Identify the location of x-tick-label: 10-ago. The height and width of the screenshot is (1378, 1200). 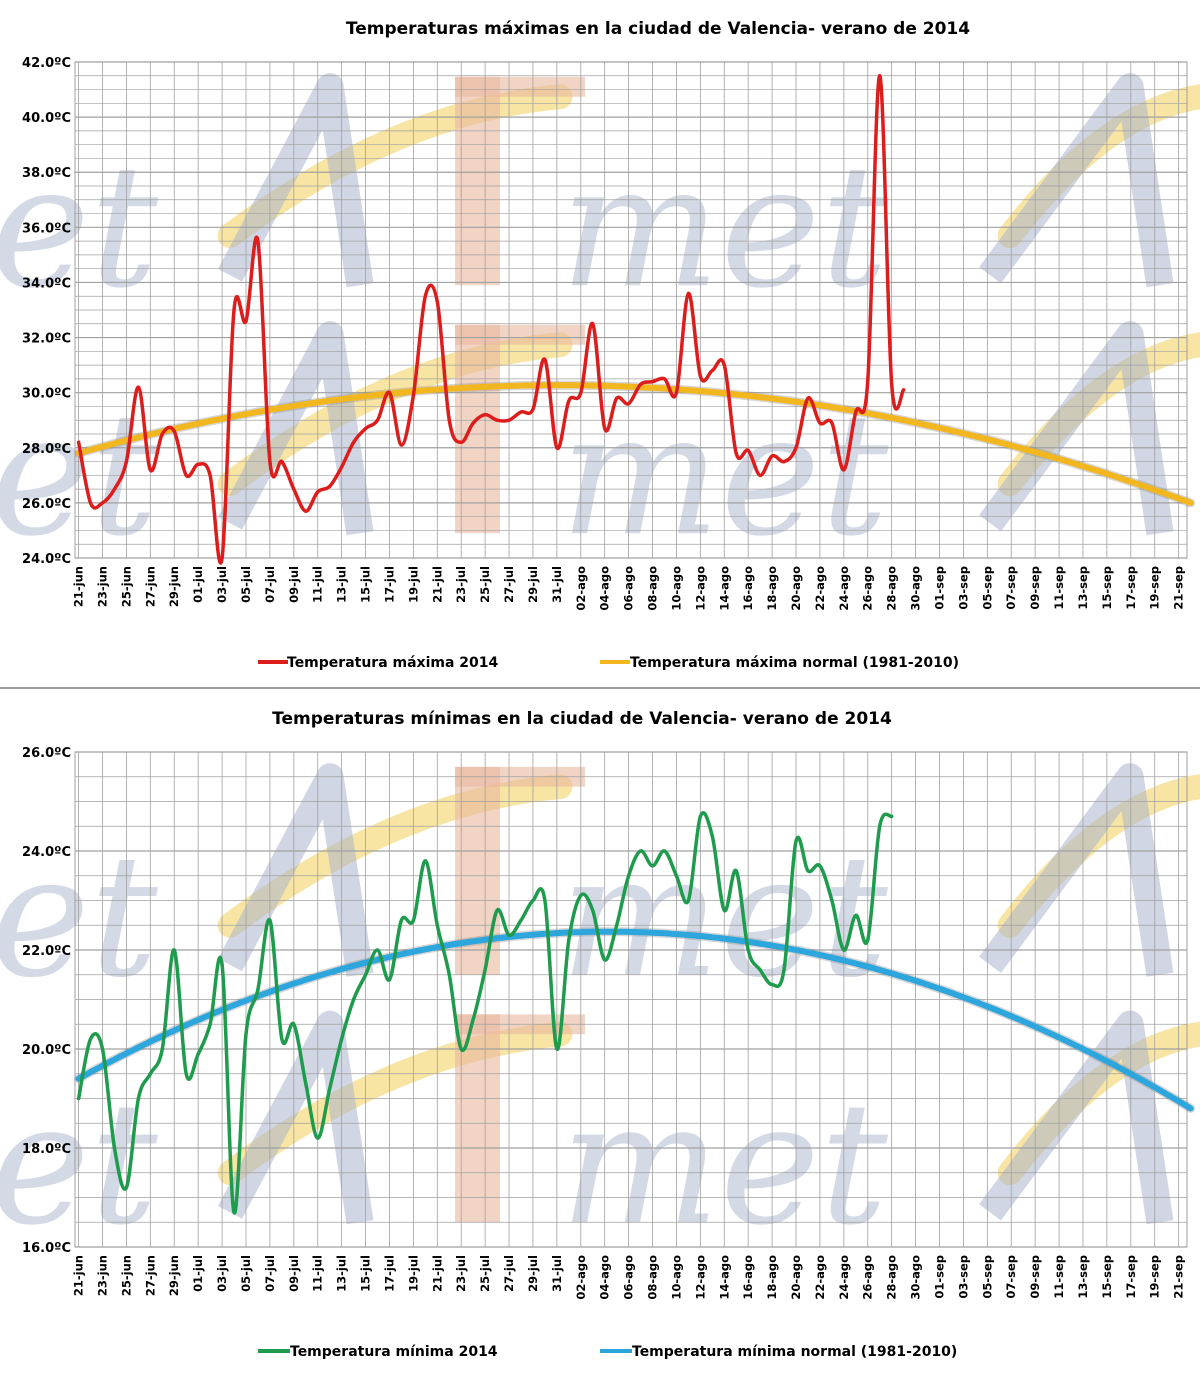
(676, 588).